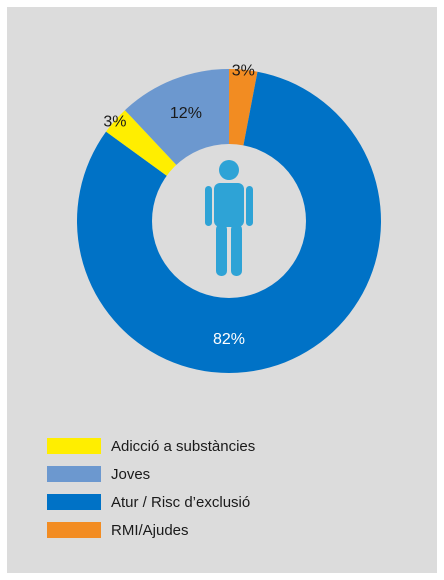 This screenshot has height=580, width=444. I want to click on legend-item-joves: Joves, so click(151, 474).